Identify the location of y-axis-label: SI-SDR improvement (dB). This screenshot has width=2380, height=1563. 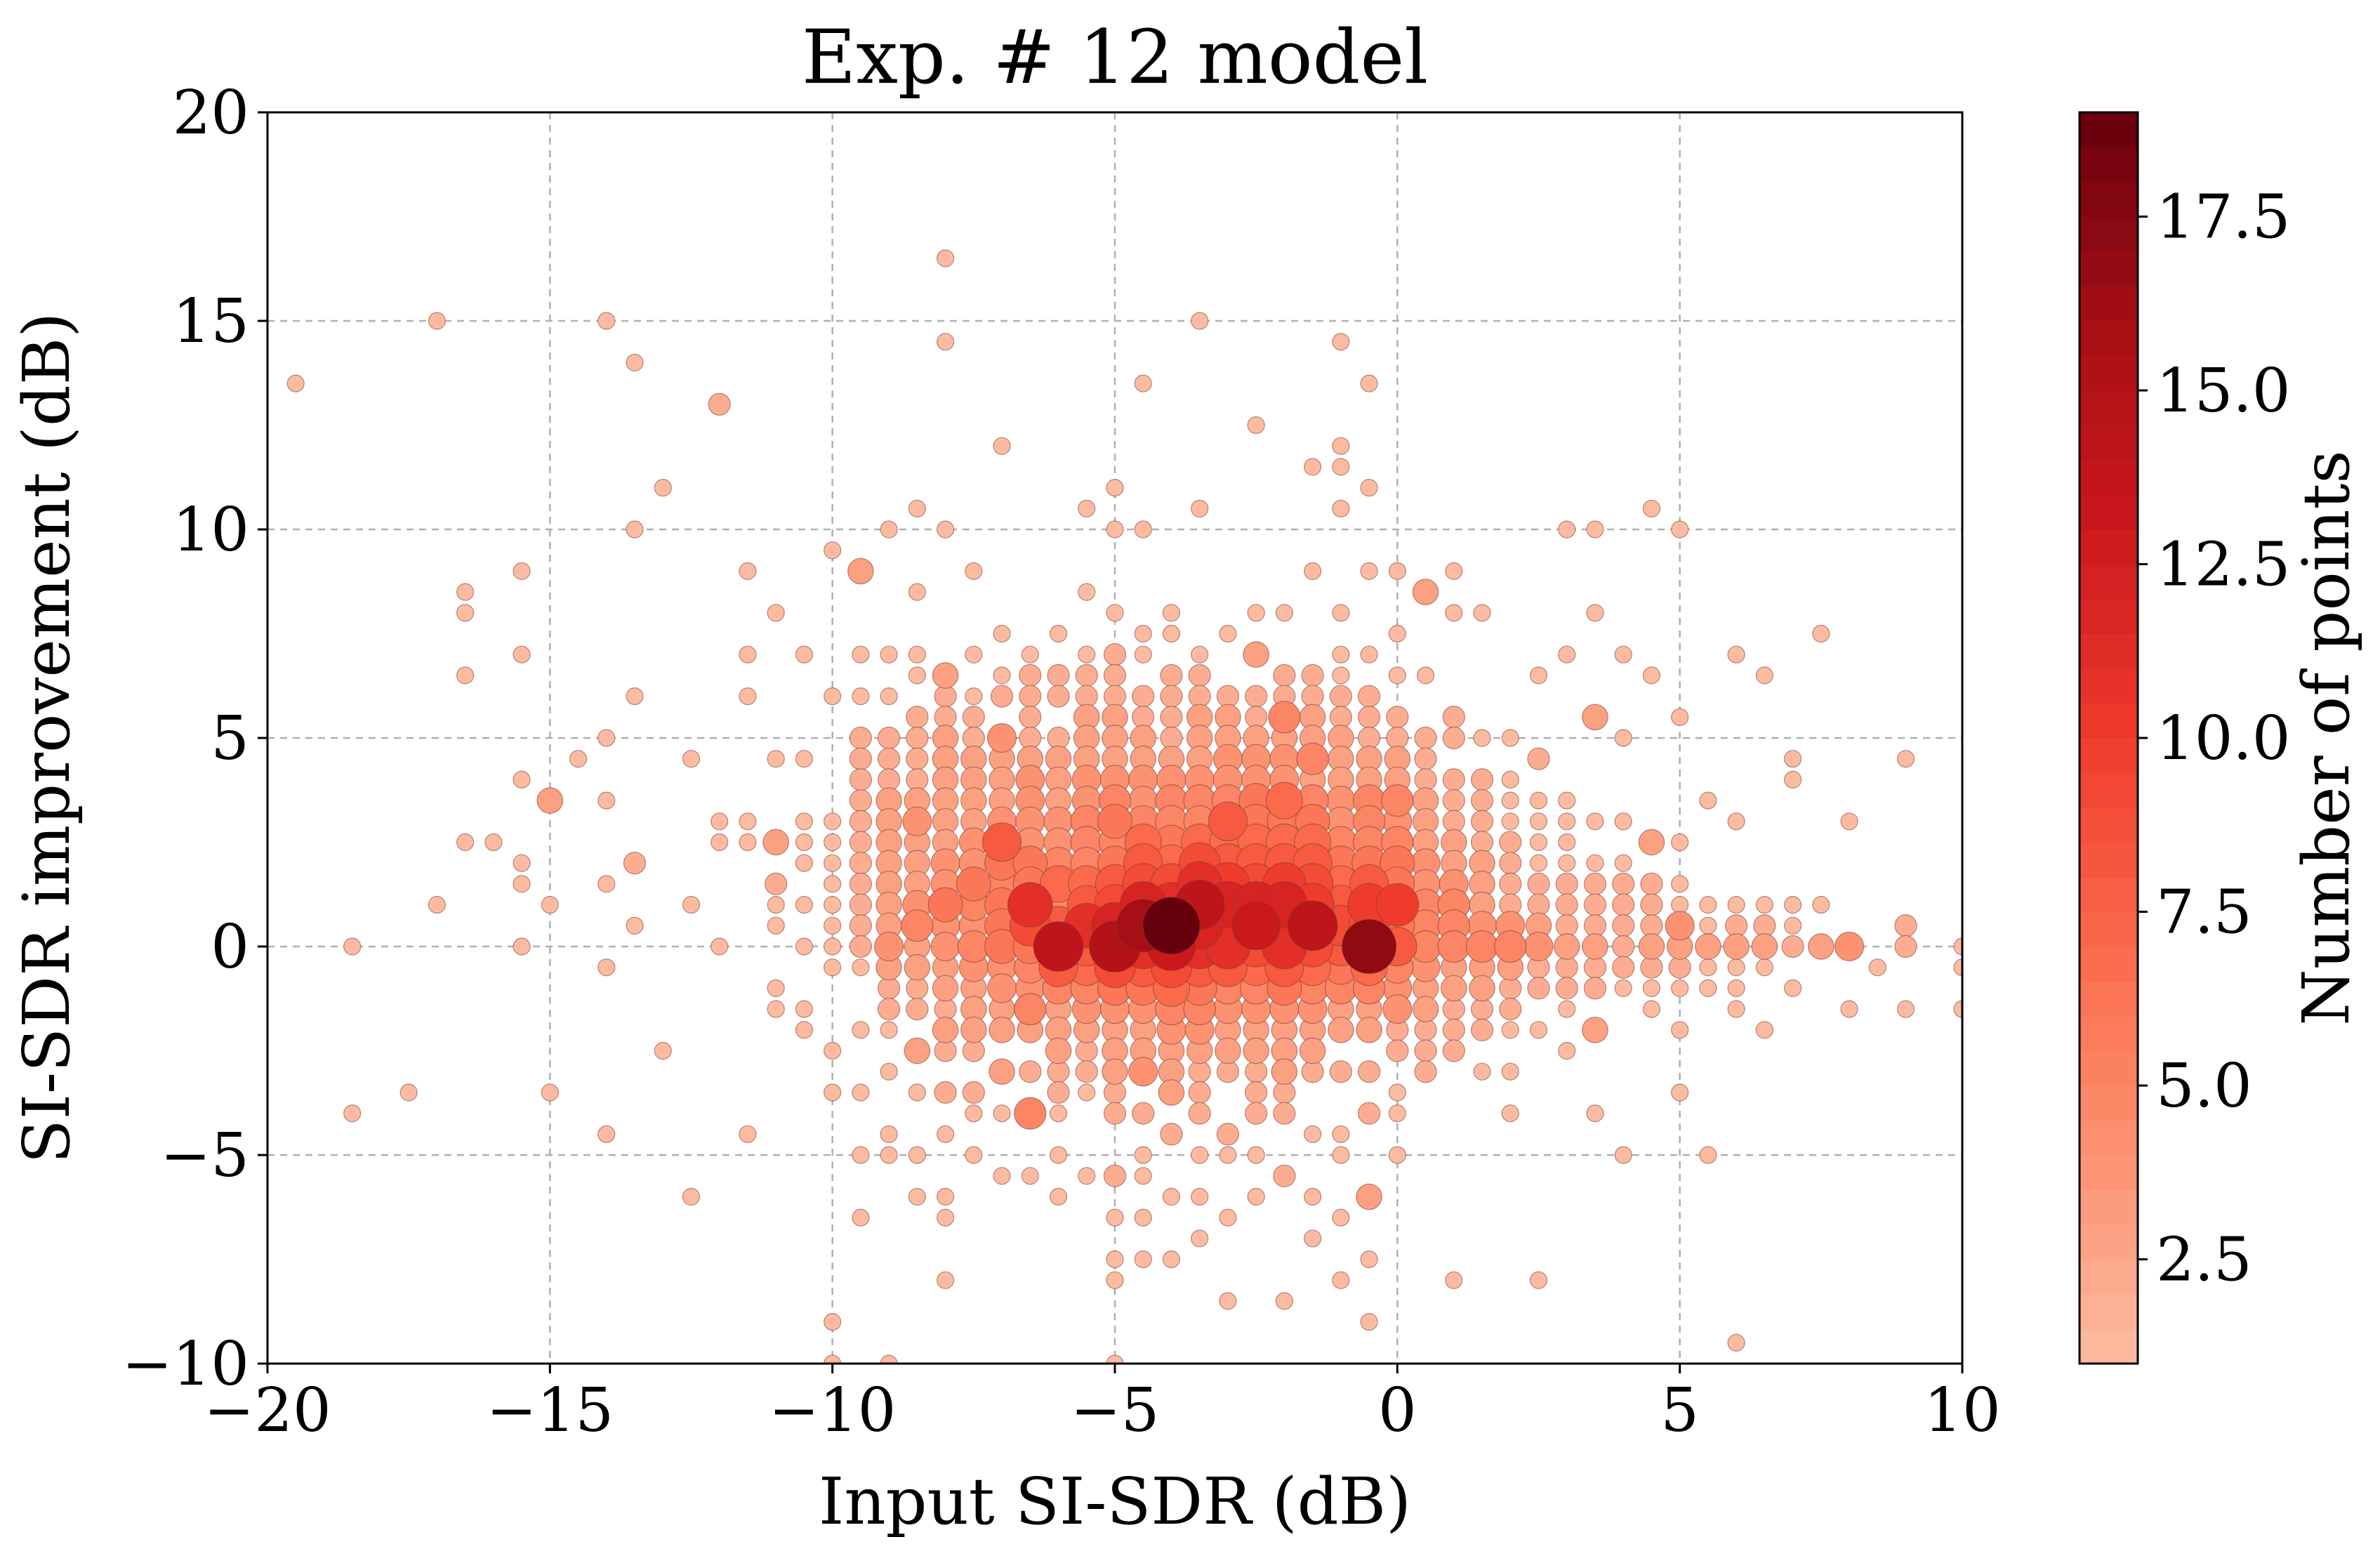
(47, 738).